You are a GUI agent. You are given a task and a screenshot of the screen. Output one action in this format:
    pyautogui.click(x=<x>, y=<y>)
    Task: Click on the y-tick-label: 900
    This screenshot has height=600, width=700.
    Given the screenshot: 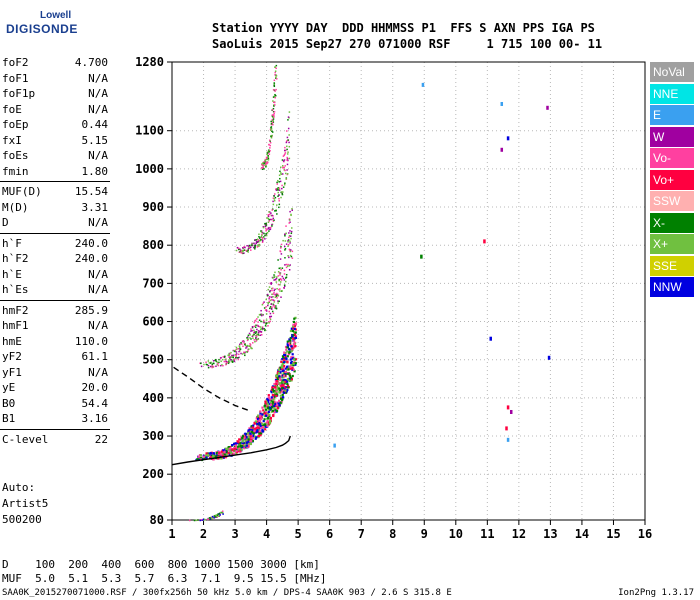 What is the action you would take?
    pyautogui.click(x=153, y=207)
    